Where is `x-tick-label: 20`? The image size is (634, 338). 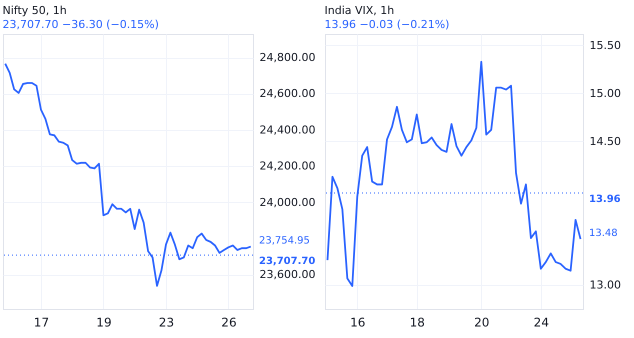
x-tick-label: 20 is located at coordinates (482, 323).